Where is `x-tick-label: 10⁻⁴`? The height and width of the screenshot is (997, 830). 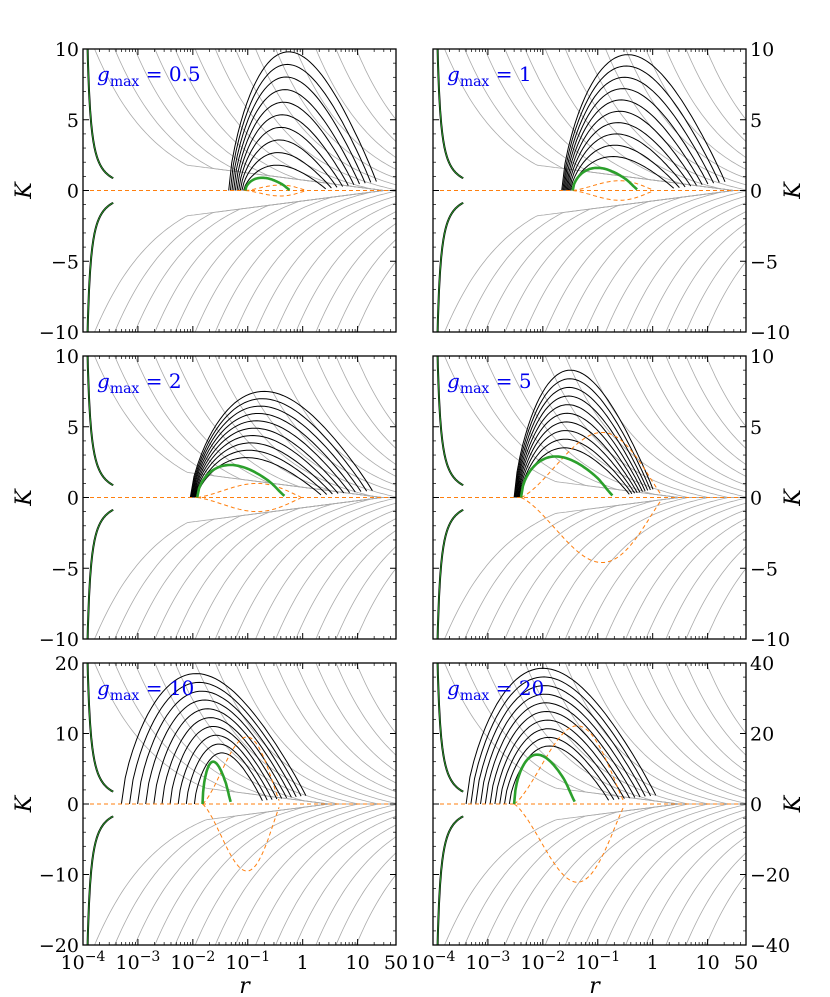 x-tick-label: 10⁻⁴ is located at coordinates (433, 961).